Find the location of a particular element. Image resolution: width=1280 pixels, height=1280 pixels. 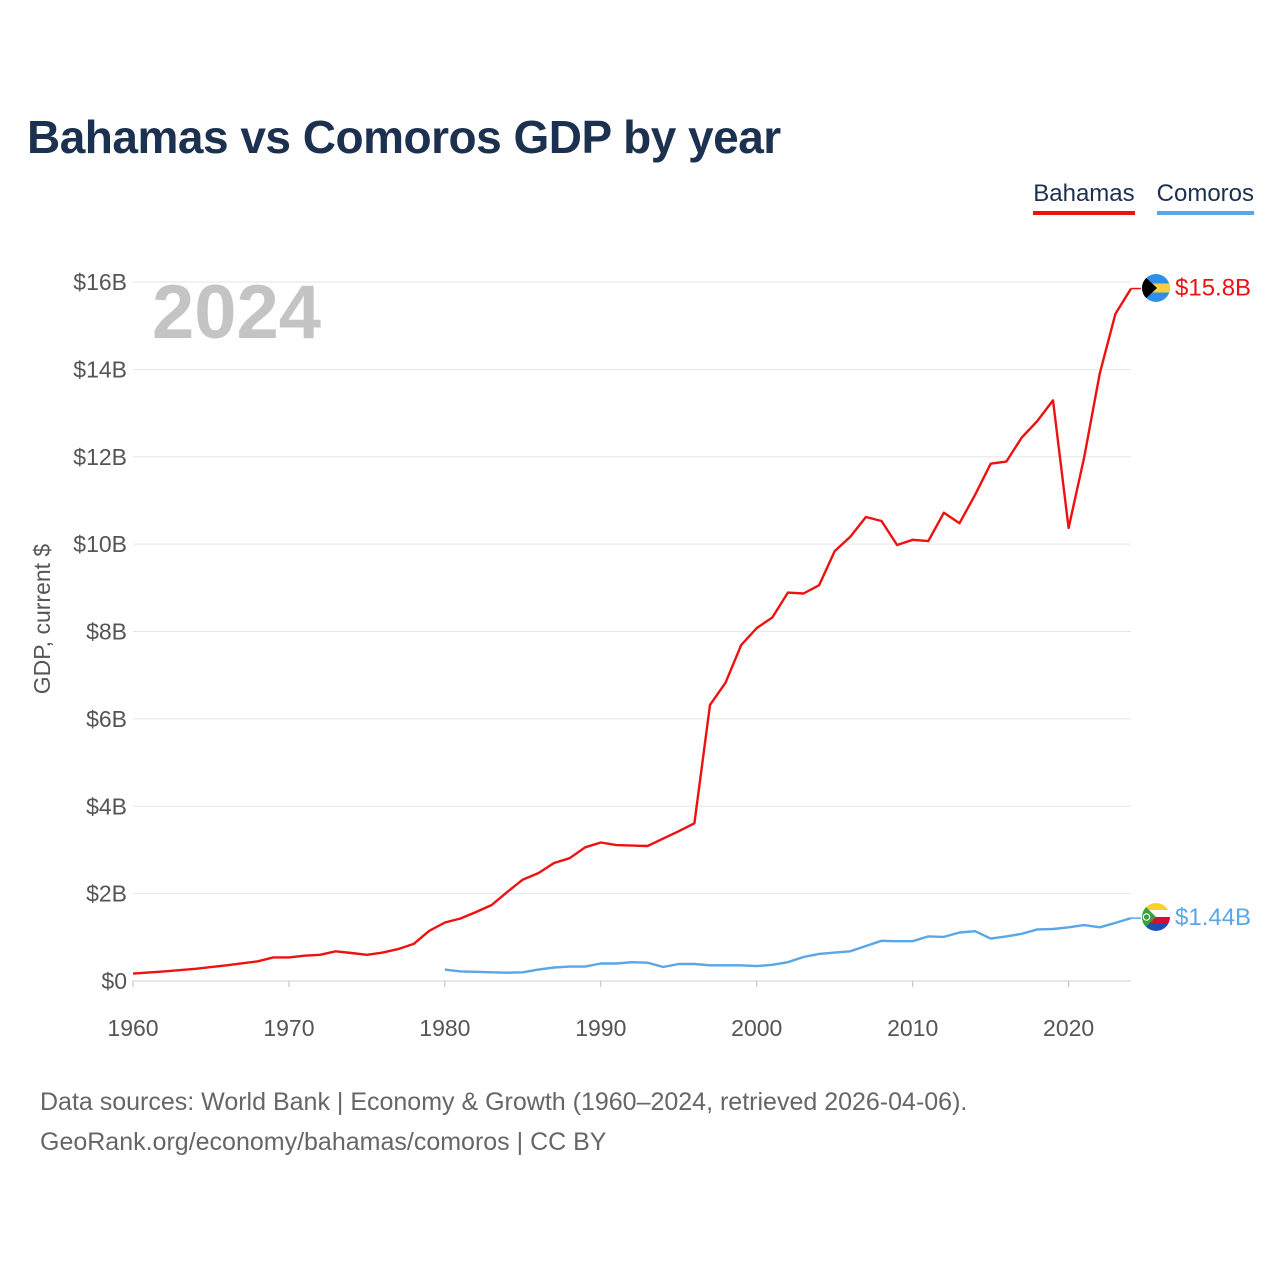

comoros-end-label: $1.44B is located at coordinates (1213, 917).